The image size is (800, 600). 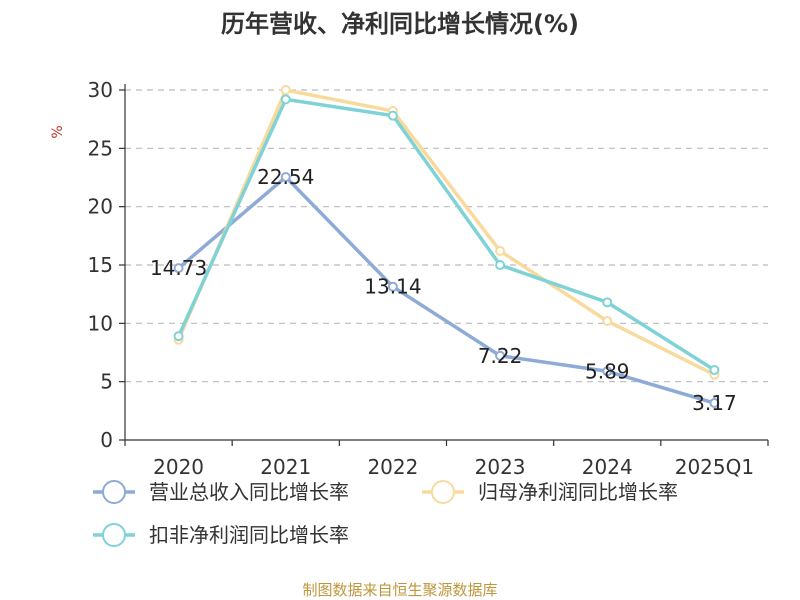 I want to click on data-label: 3.17, so click(x=714, y=403).